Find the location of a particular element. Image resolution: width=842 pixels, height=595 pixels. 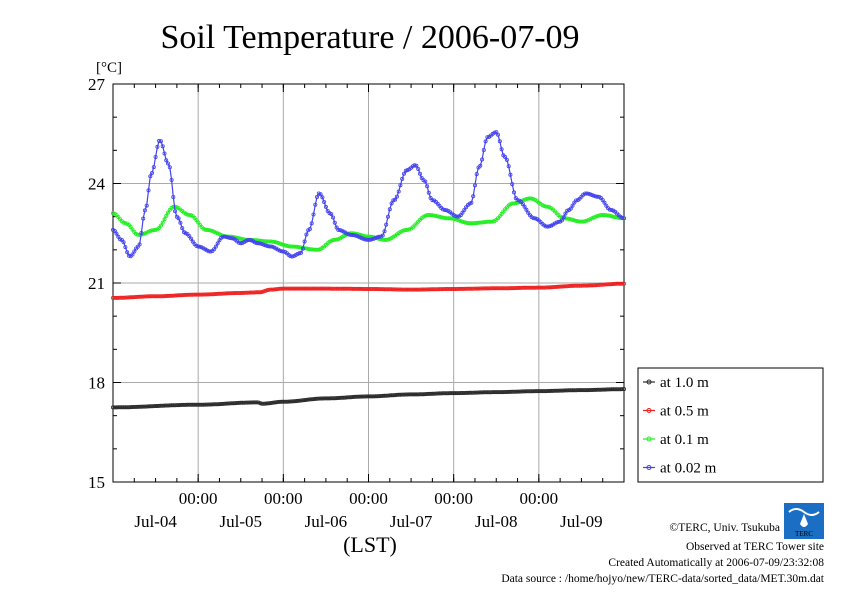

logo-drop-icon is located at coordinates (804, 520).